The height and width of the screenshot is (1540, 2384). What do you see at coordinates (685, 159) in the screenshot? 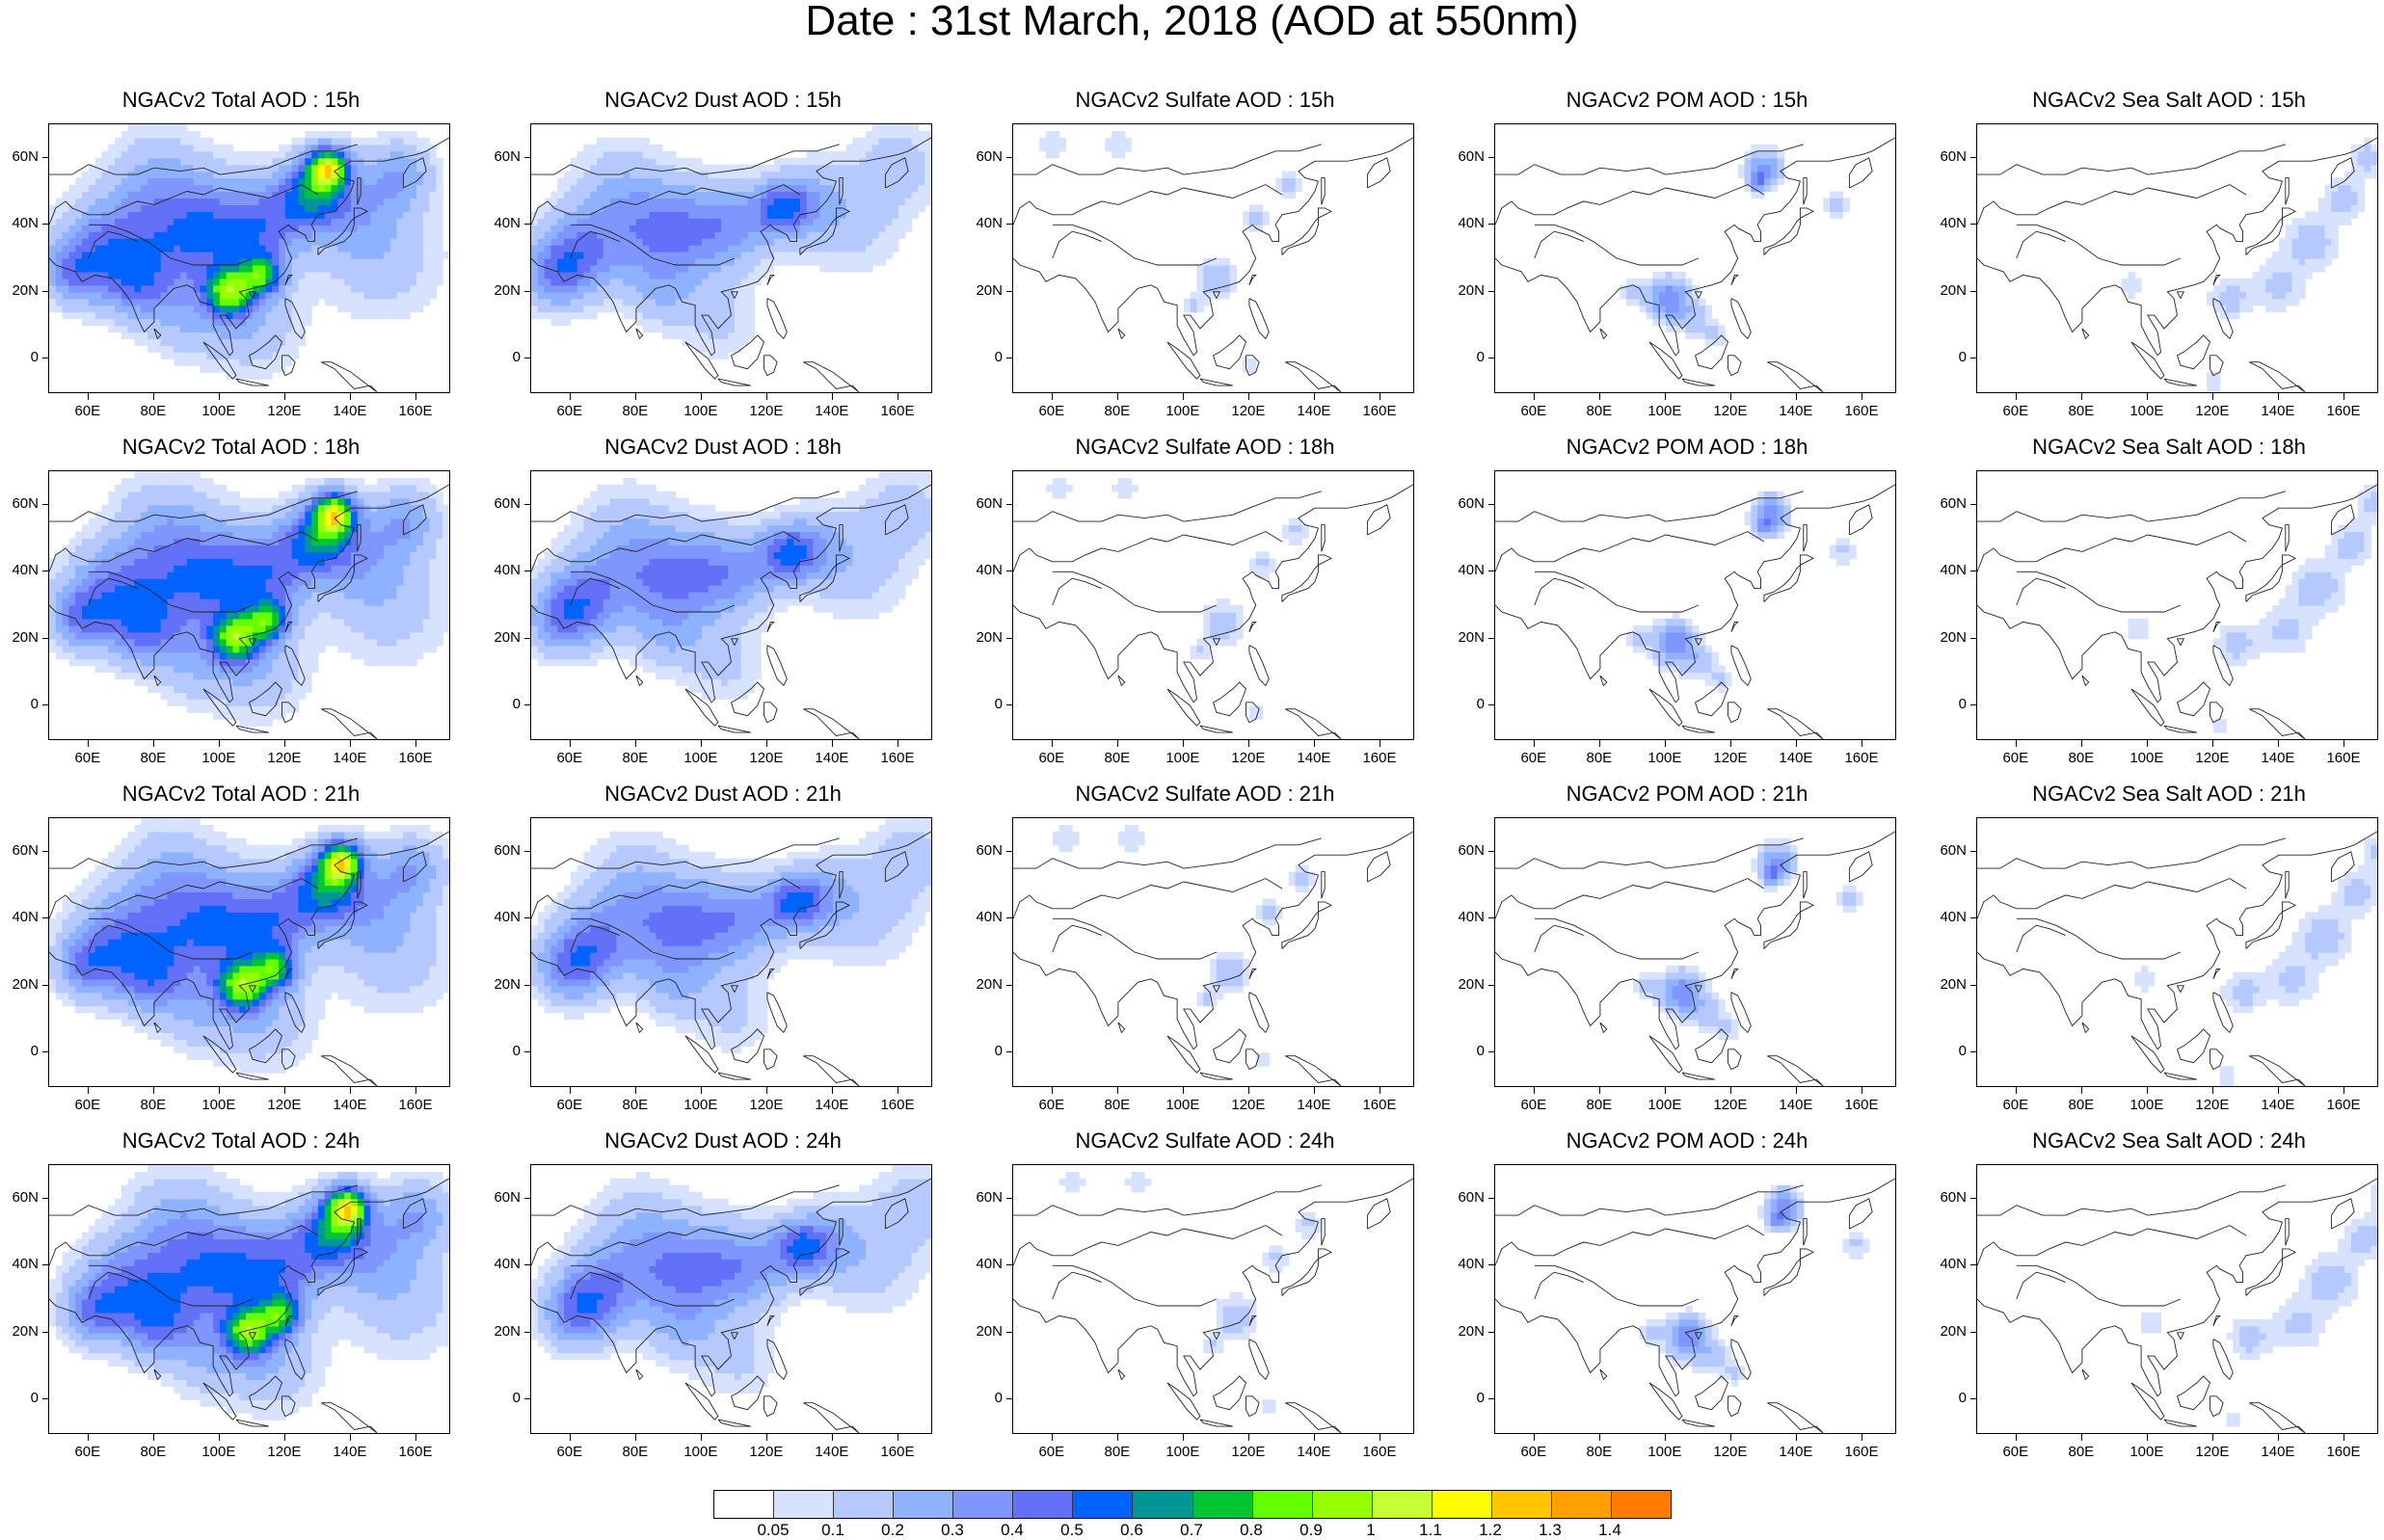
I see `coastline` at bounding box center [685, 159].